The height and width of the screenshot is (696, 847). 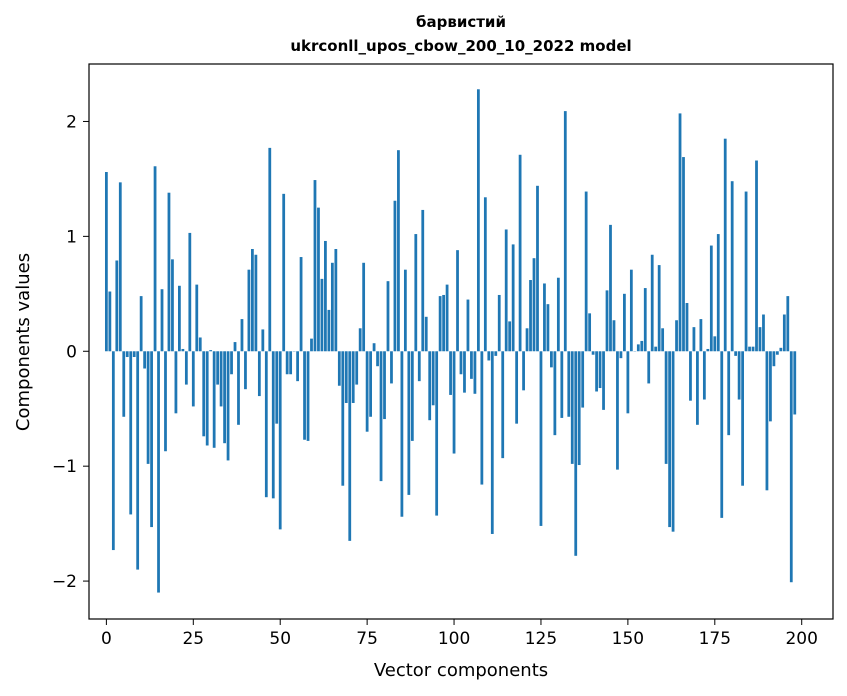 What do you see at coordinates (71, 237) in the screenshot?
I see `y-tick-label: 1` at bounding box center [71, 237].